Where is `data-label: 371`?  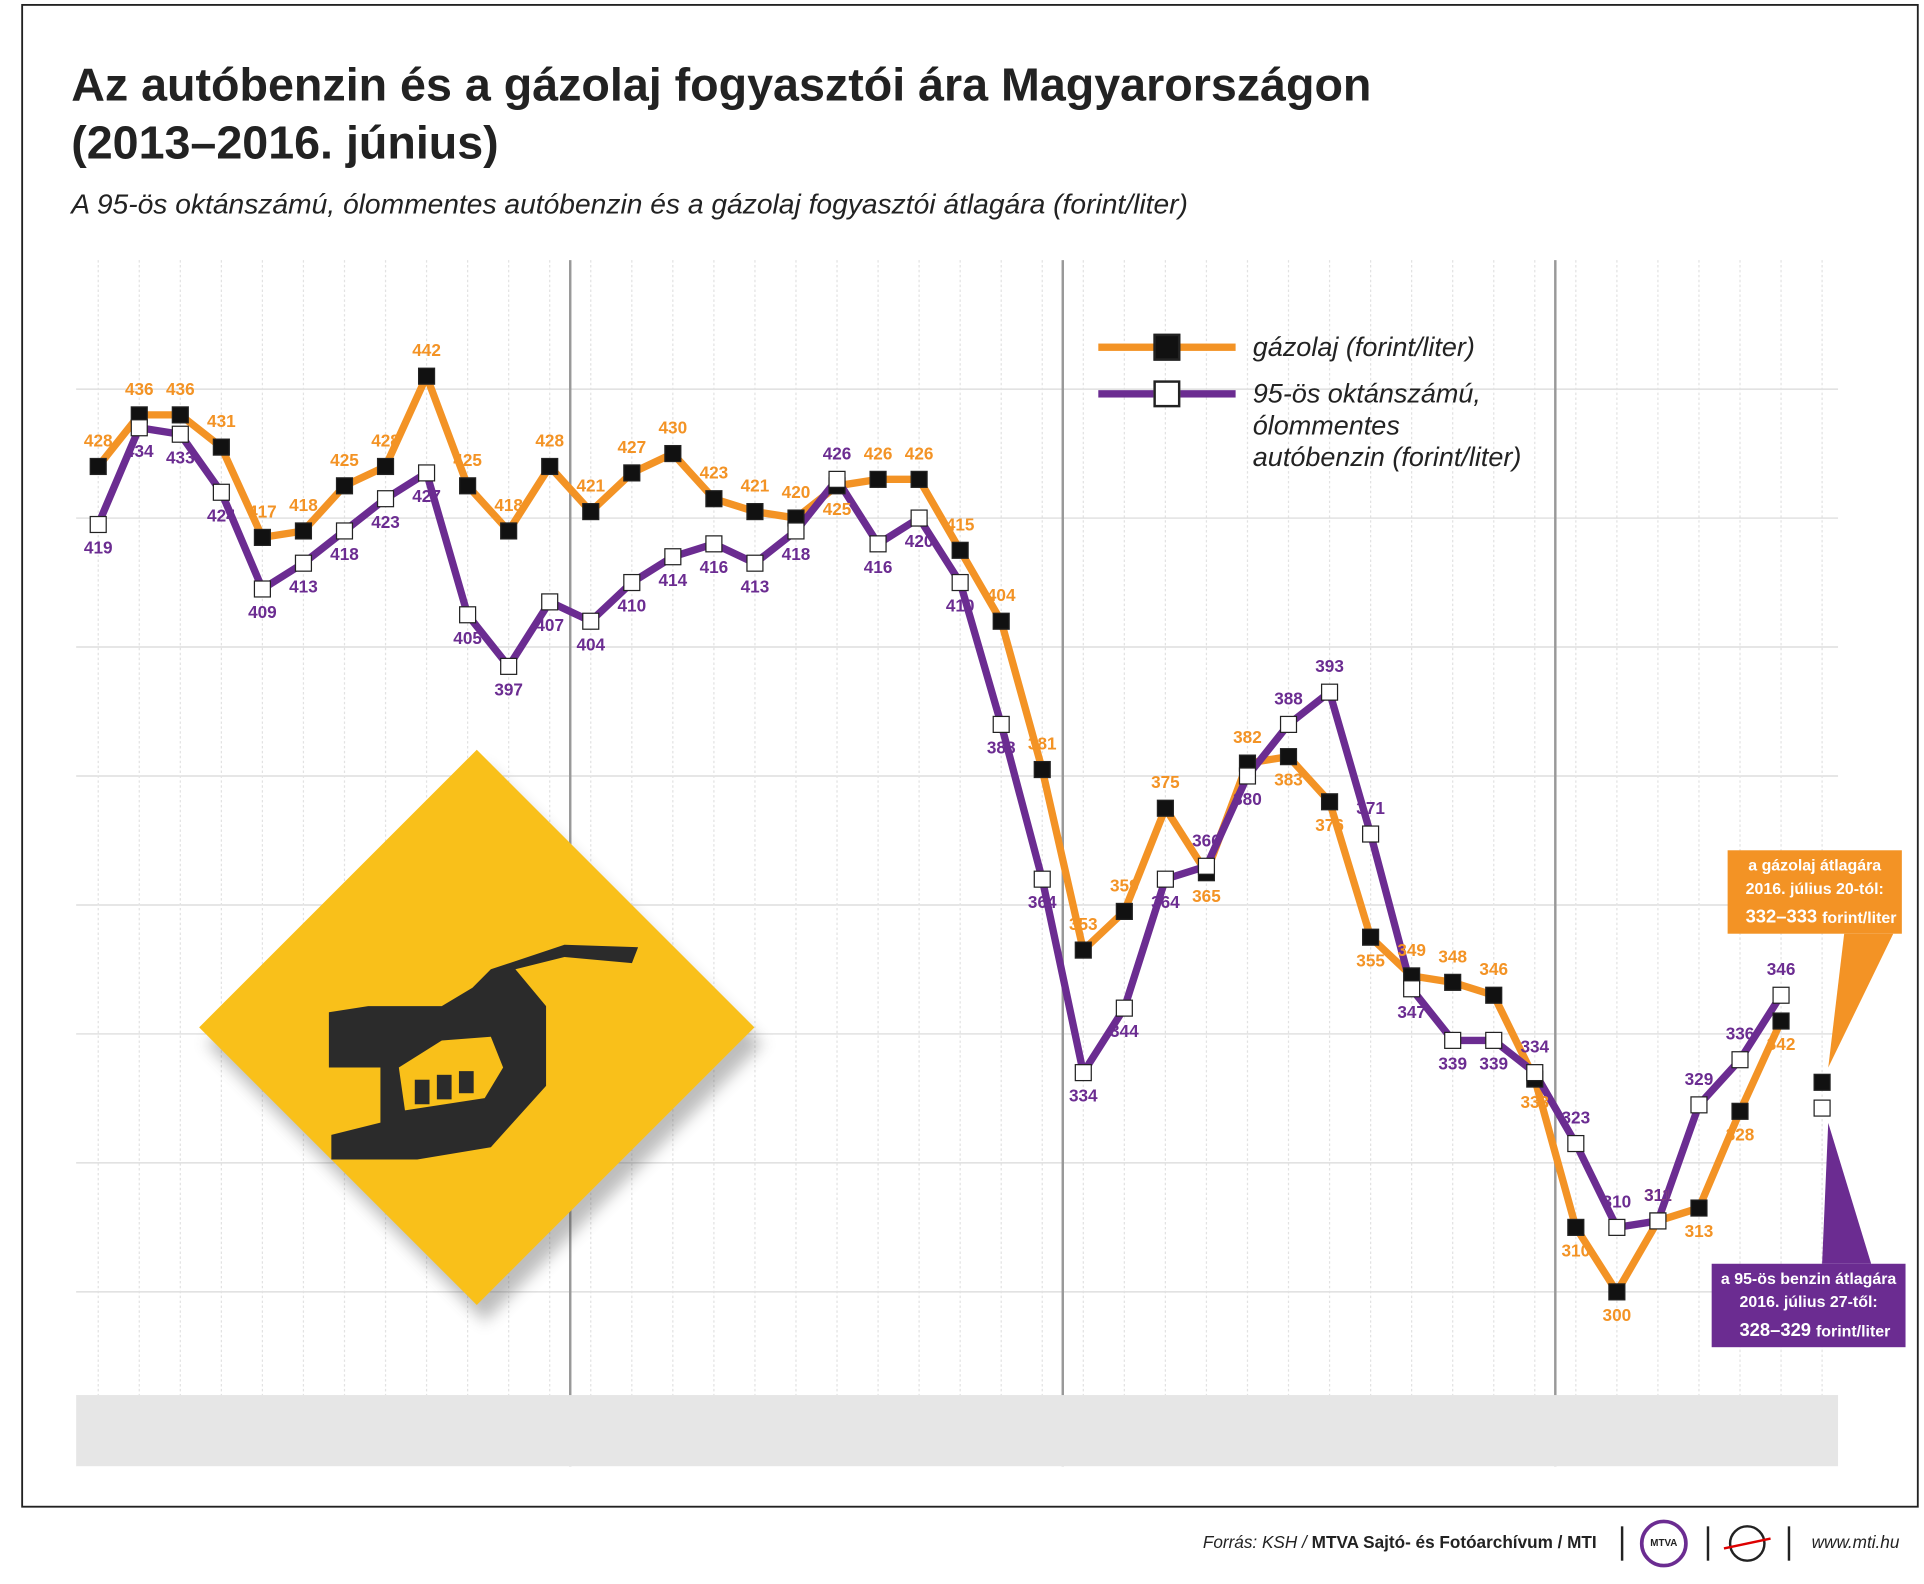
data-label: 371 is located at coordinates (1370, 808).